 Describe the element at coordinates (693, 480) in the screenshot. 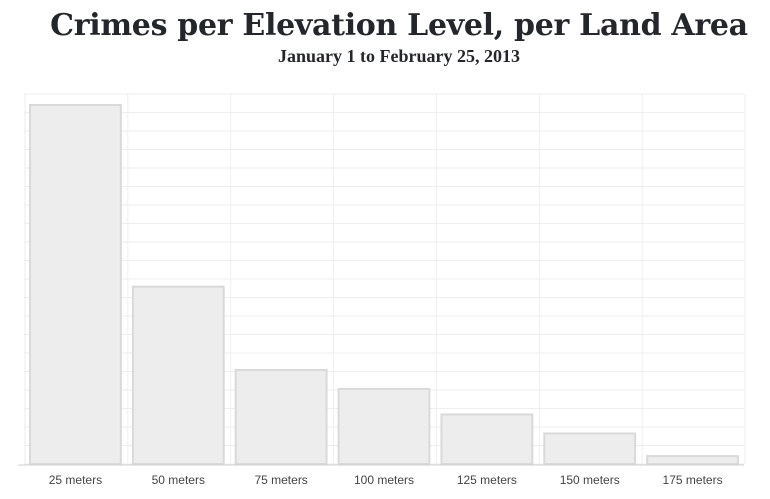

I see `x-tick-label: 175 meters` at that location.